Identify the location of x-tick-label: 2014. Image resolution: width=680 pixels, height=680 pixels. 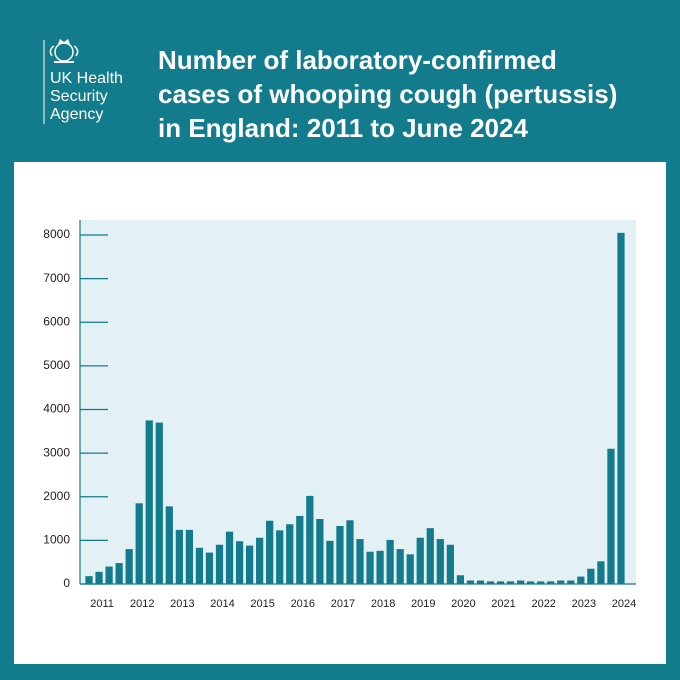
(222, 604).